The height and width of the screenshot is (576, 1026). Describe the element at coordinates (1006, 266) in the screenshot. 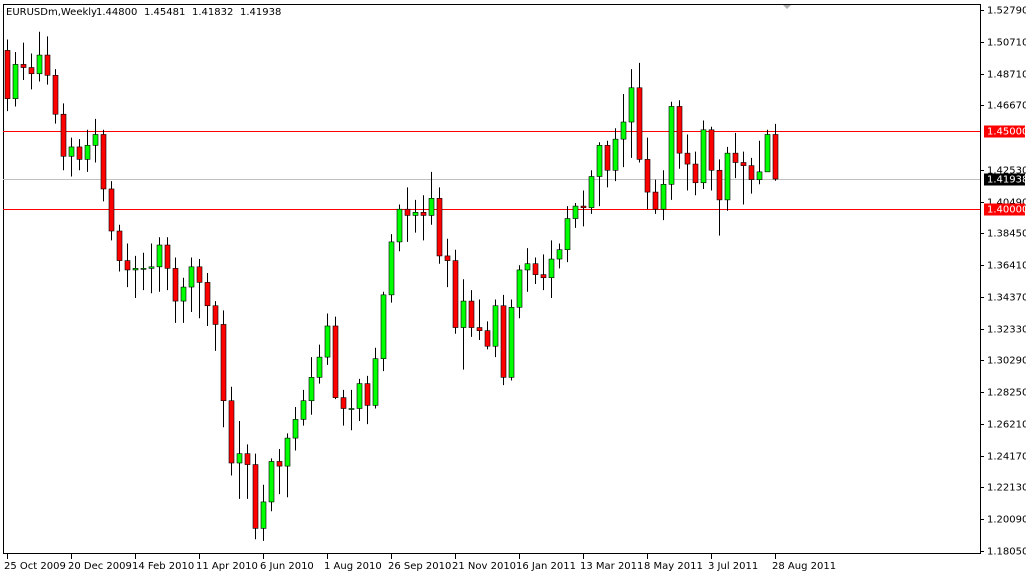

I see `y-tick-label: 1.36410` at that location.